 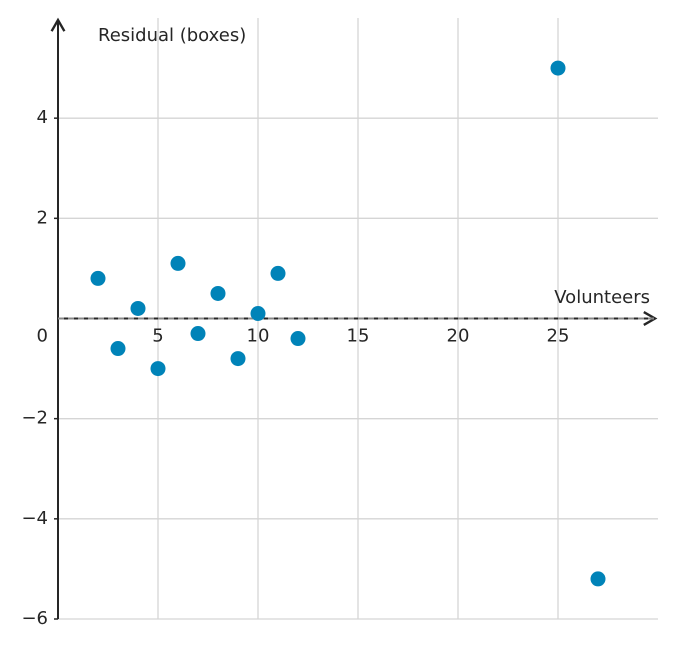 What do you see at coordinates (558, 336) in the screenshot?
I see `x-tick-label: 25` at bounding box center [558, 336].